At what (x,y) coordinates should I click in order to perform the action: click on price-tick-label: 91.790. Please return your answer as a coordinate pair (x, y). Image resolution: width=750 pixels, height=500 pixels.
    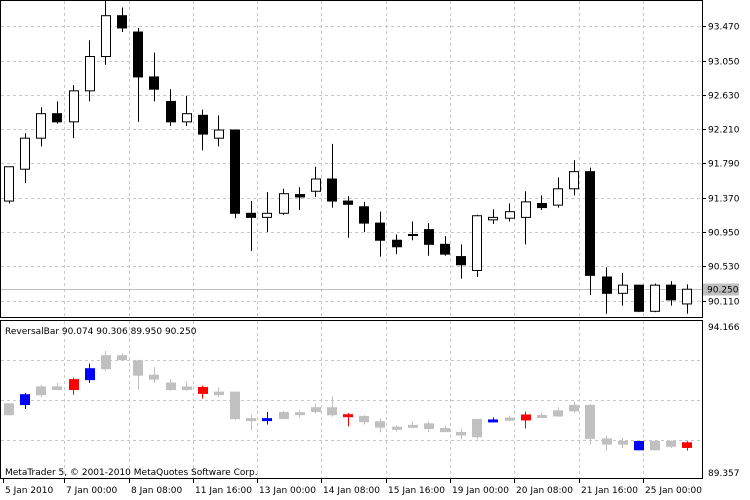
    Looking at the image, I should click on (724, 165).